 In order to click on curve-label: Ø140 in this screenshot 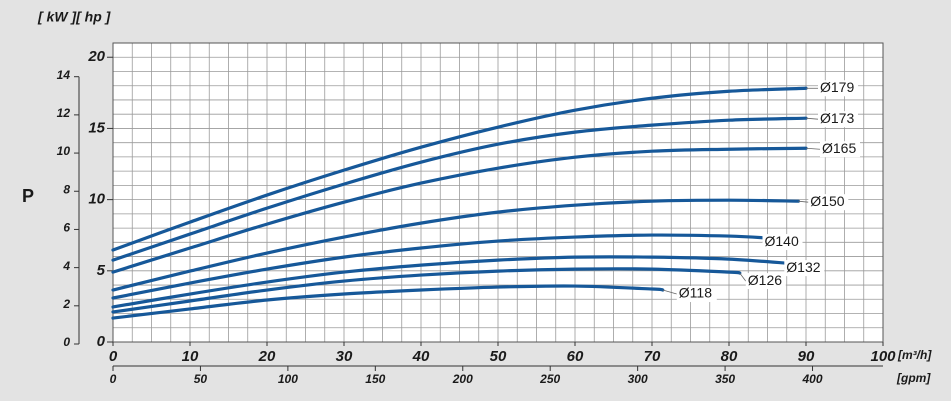, I will do `click(782, 241)`.